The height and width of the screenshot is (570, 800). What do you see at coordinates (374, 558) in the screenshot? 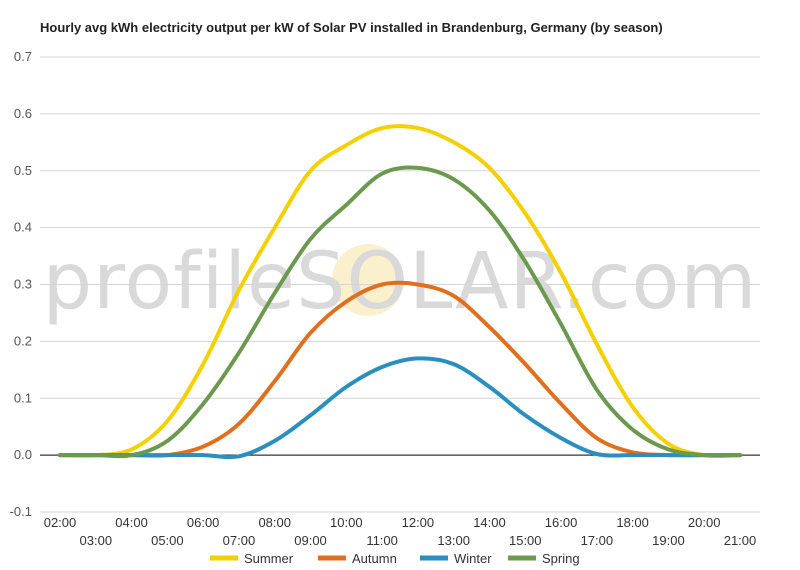
I see `legend-label-autumn: Autumn` at bounding box center [374, 558].